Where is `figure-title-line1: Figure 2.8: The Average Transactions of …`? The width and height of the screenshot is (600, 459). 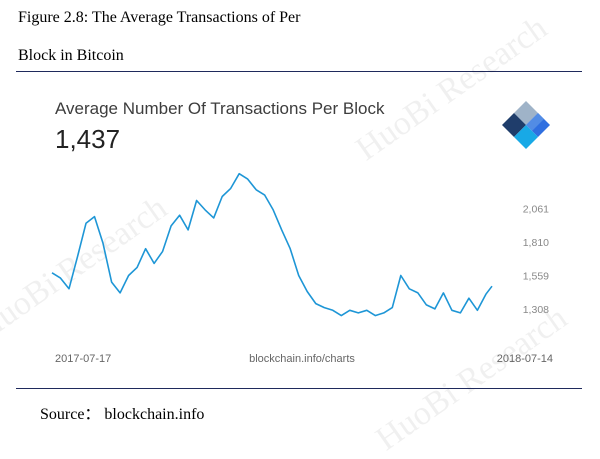
figure-title-line1: Figure 2.8: The Average Transactions of … is located at coordinates (159, 17).